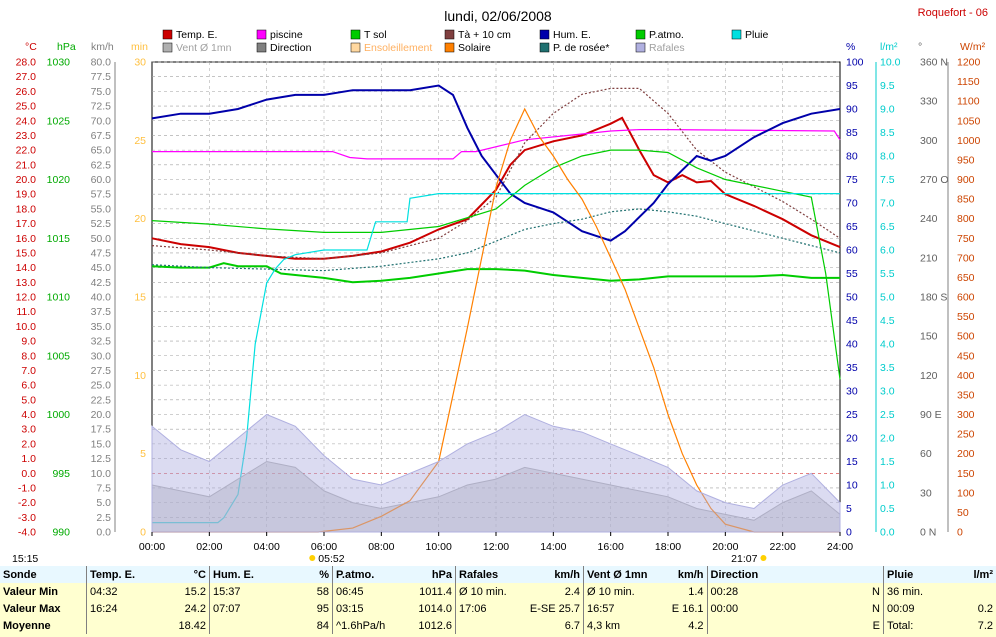  Describe the element at coordinates (920, 47) in the screenshot. I see `axis-unit-dir: °` at that location.